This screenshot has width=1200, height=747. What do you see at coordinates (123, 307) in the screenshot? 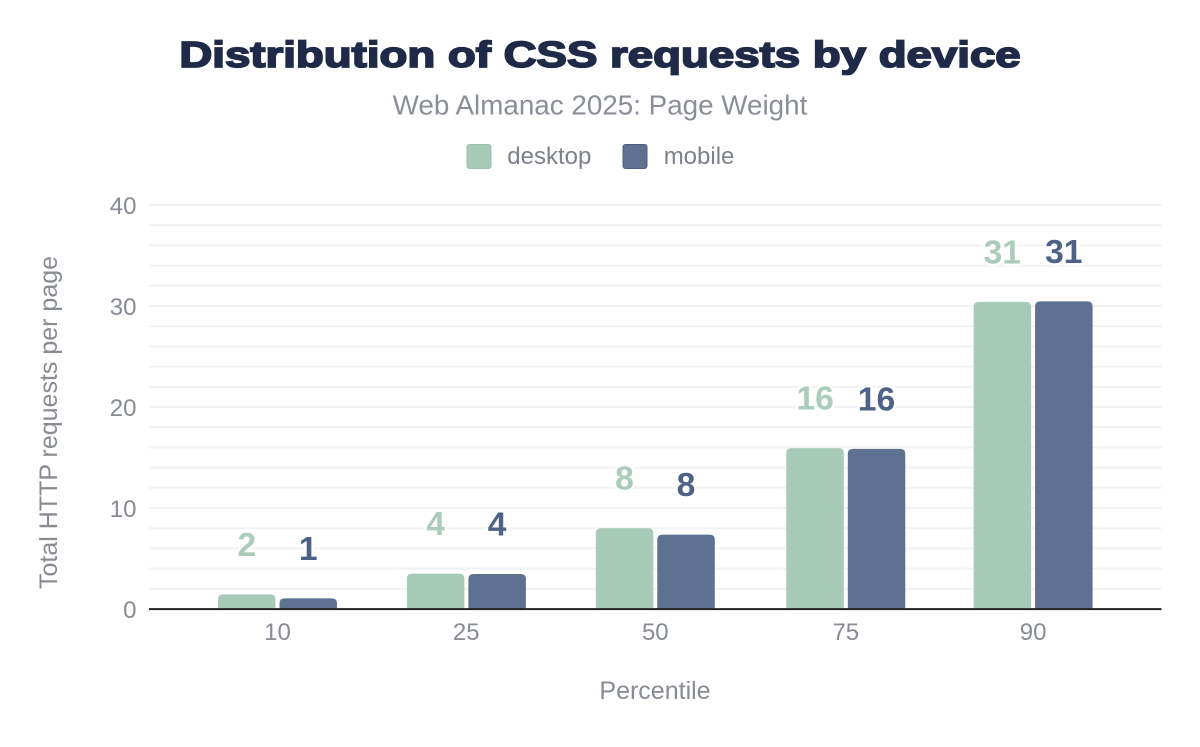
I see `svg-text: 30` at bounding box center [123, 307].